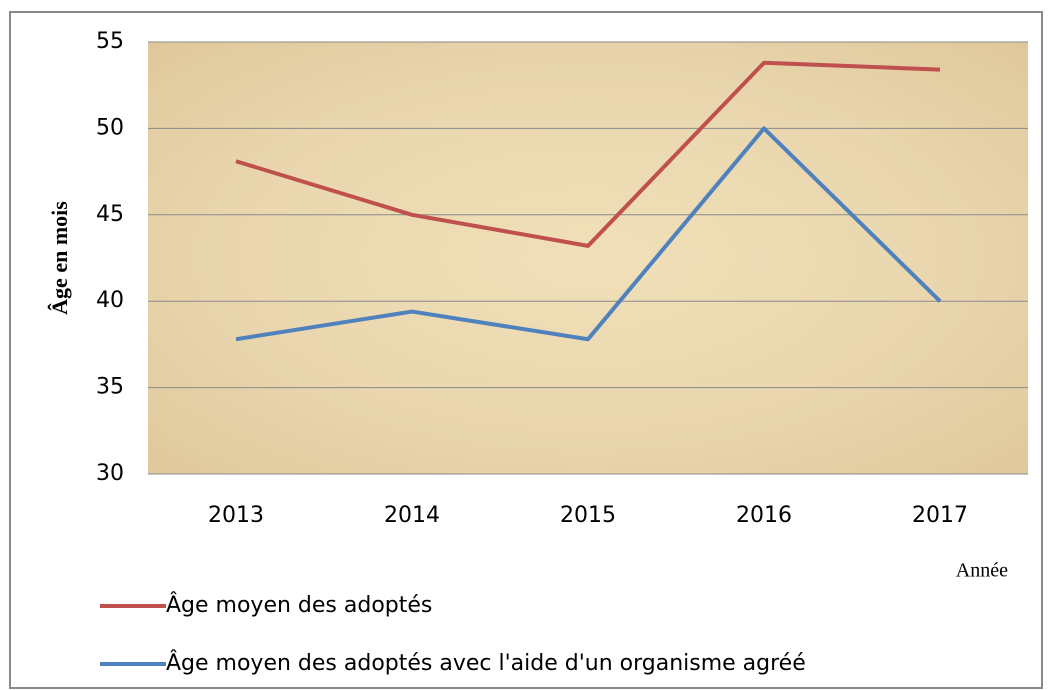 Image resolution: width=1054 pixels, height=690 pixels. What do you see at coordinates (299, 605) in the screenshot?
I see `legend-label: Âge moyen des adoptés` at bounding box center [299, 605].